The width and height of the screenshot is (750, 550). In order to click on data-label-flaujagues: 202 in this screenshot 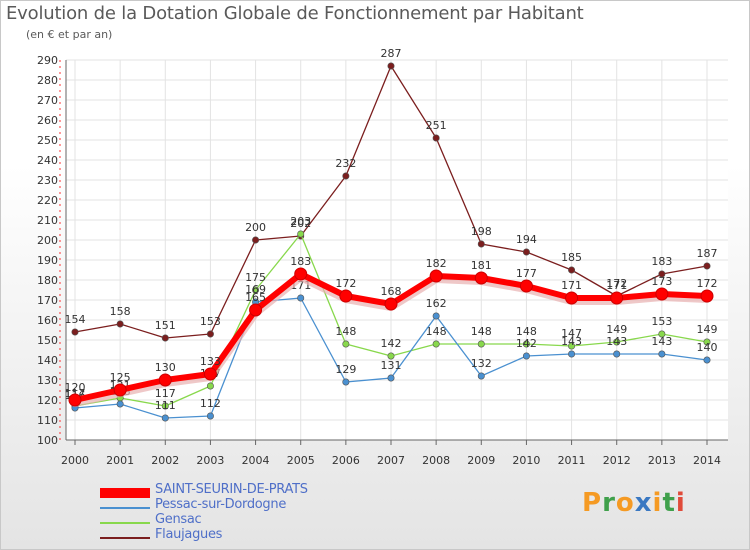, I will do `click(300, 223)`.